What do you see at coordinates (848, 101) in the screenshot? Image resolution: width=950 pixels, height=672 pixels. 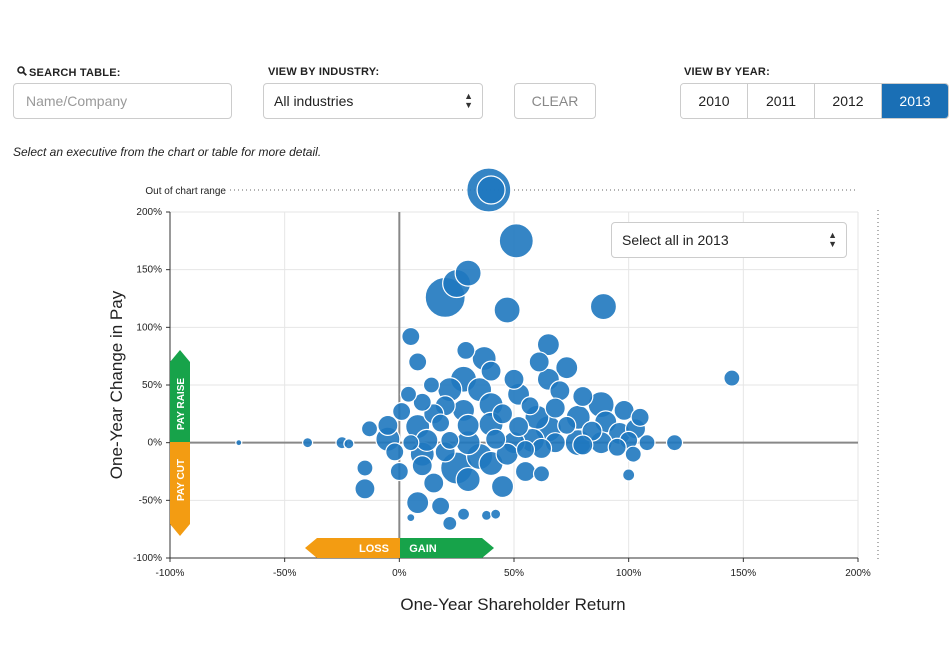 I see `year-button-2012: 2012` at bounding box center [848, 101].